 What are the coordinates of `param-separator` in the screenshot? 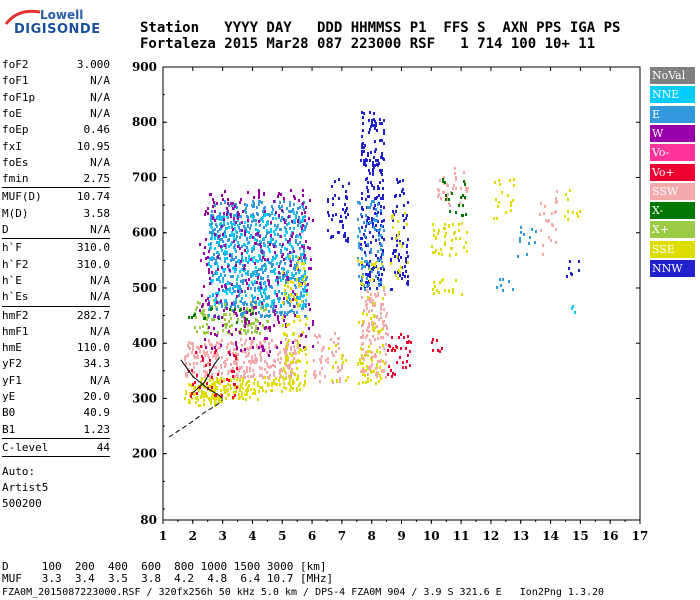 It's located at (56, 457).